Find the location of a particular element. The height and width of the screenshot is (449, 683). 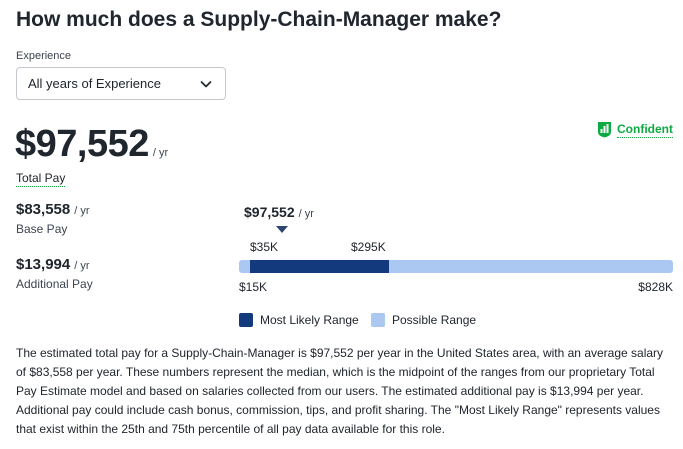

base-pay-value: $83,558 is located at coordinates (43, 209).